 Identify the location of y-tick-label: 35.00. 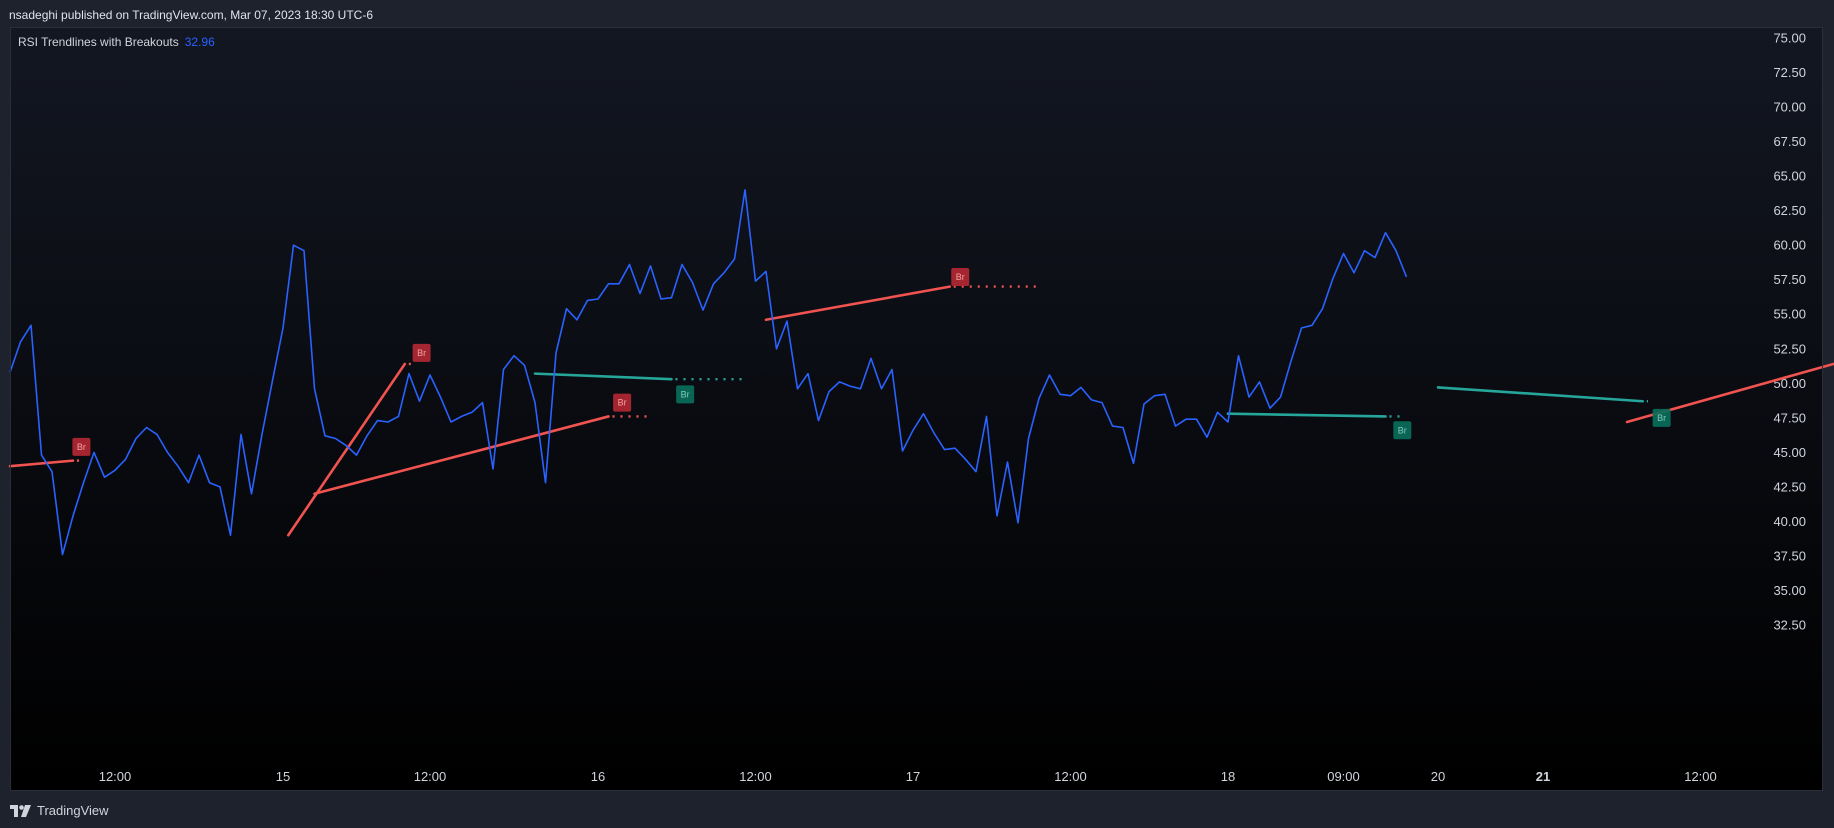
(1789, 590).